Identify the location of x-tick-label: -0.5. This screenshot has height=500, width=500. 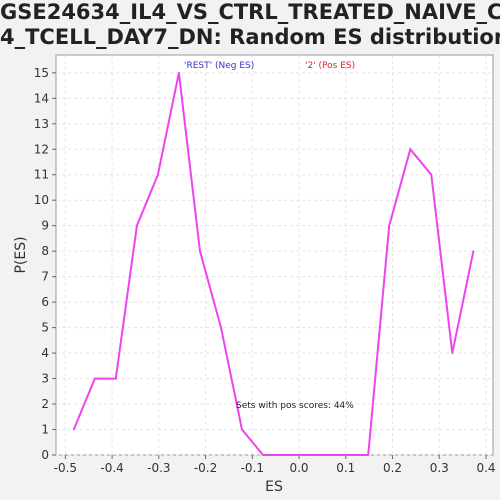
(65, 468).